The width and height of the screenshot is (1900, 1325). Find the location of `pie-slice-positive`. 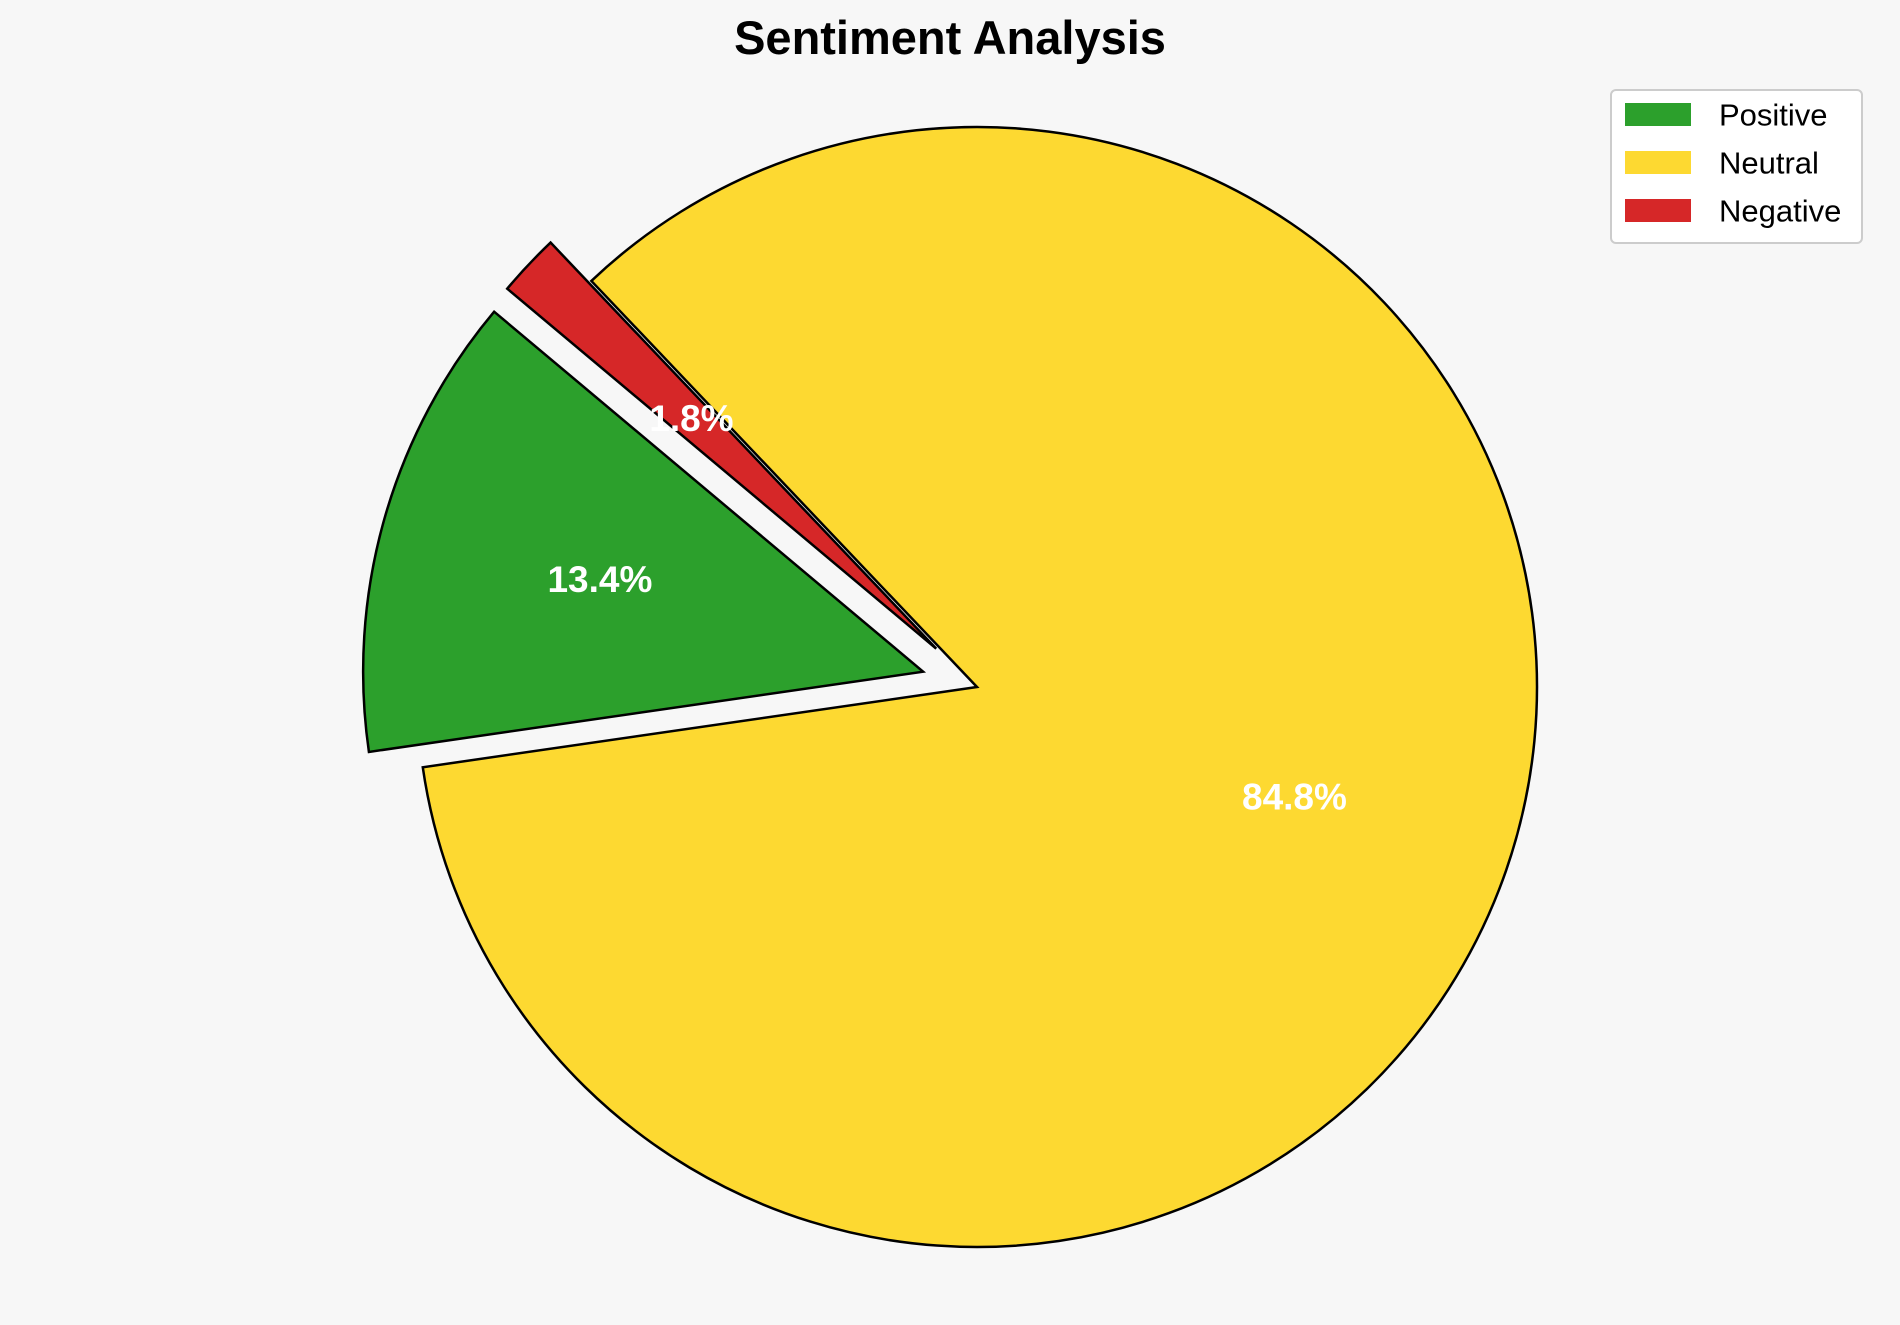

pie-slice-positive is located at coordinates (644, 531).